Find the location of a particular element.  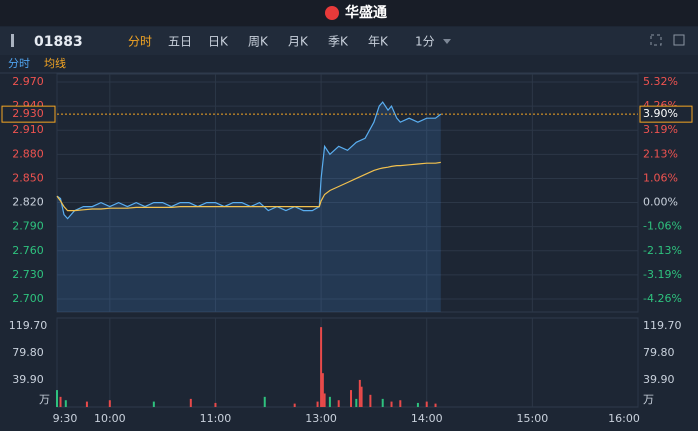

last-change-box is located at coordinates (666, 114).